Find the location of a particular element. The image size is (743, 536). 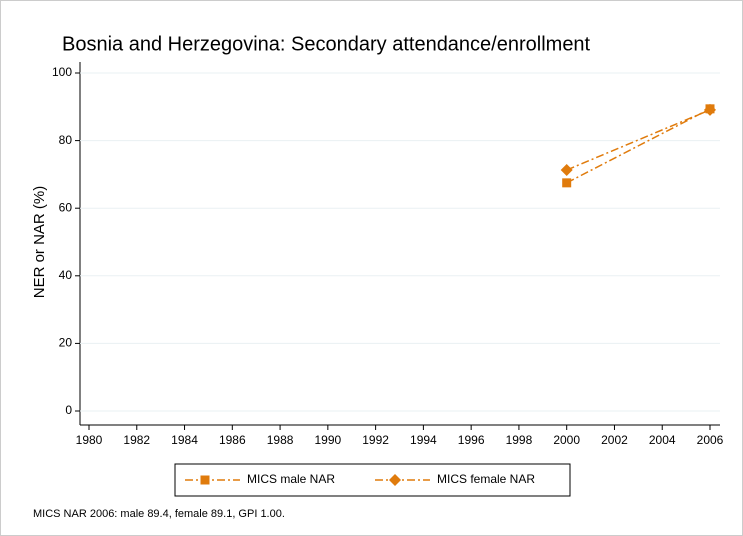

x-tick-label: 1982 is located at coordinates (136, 440).